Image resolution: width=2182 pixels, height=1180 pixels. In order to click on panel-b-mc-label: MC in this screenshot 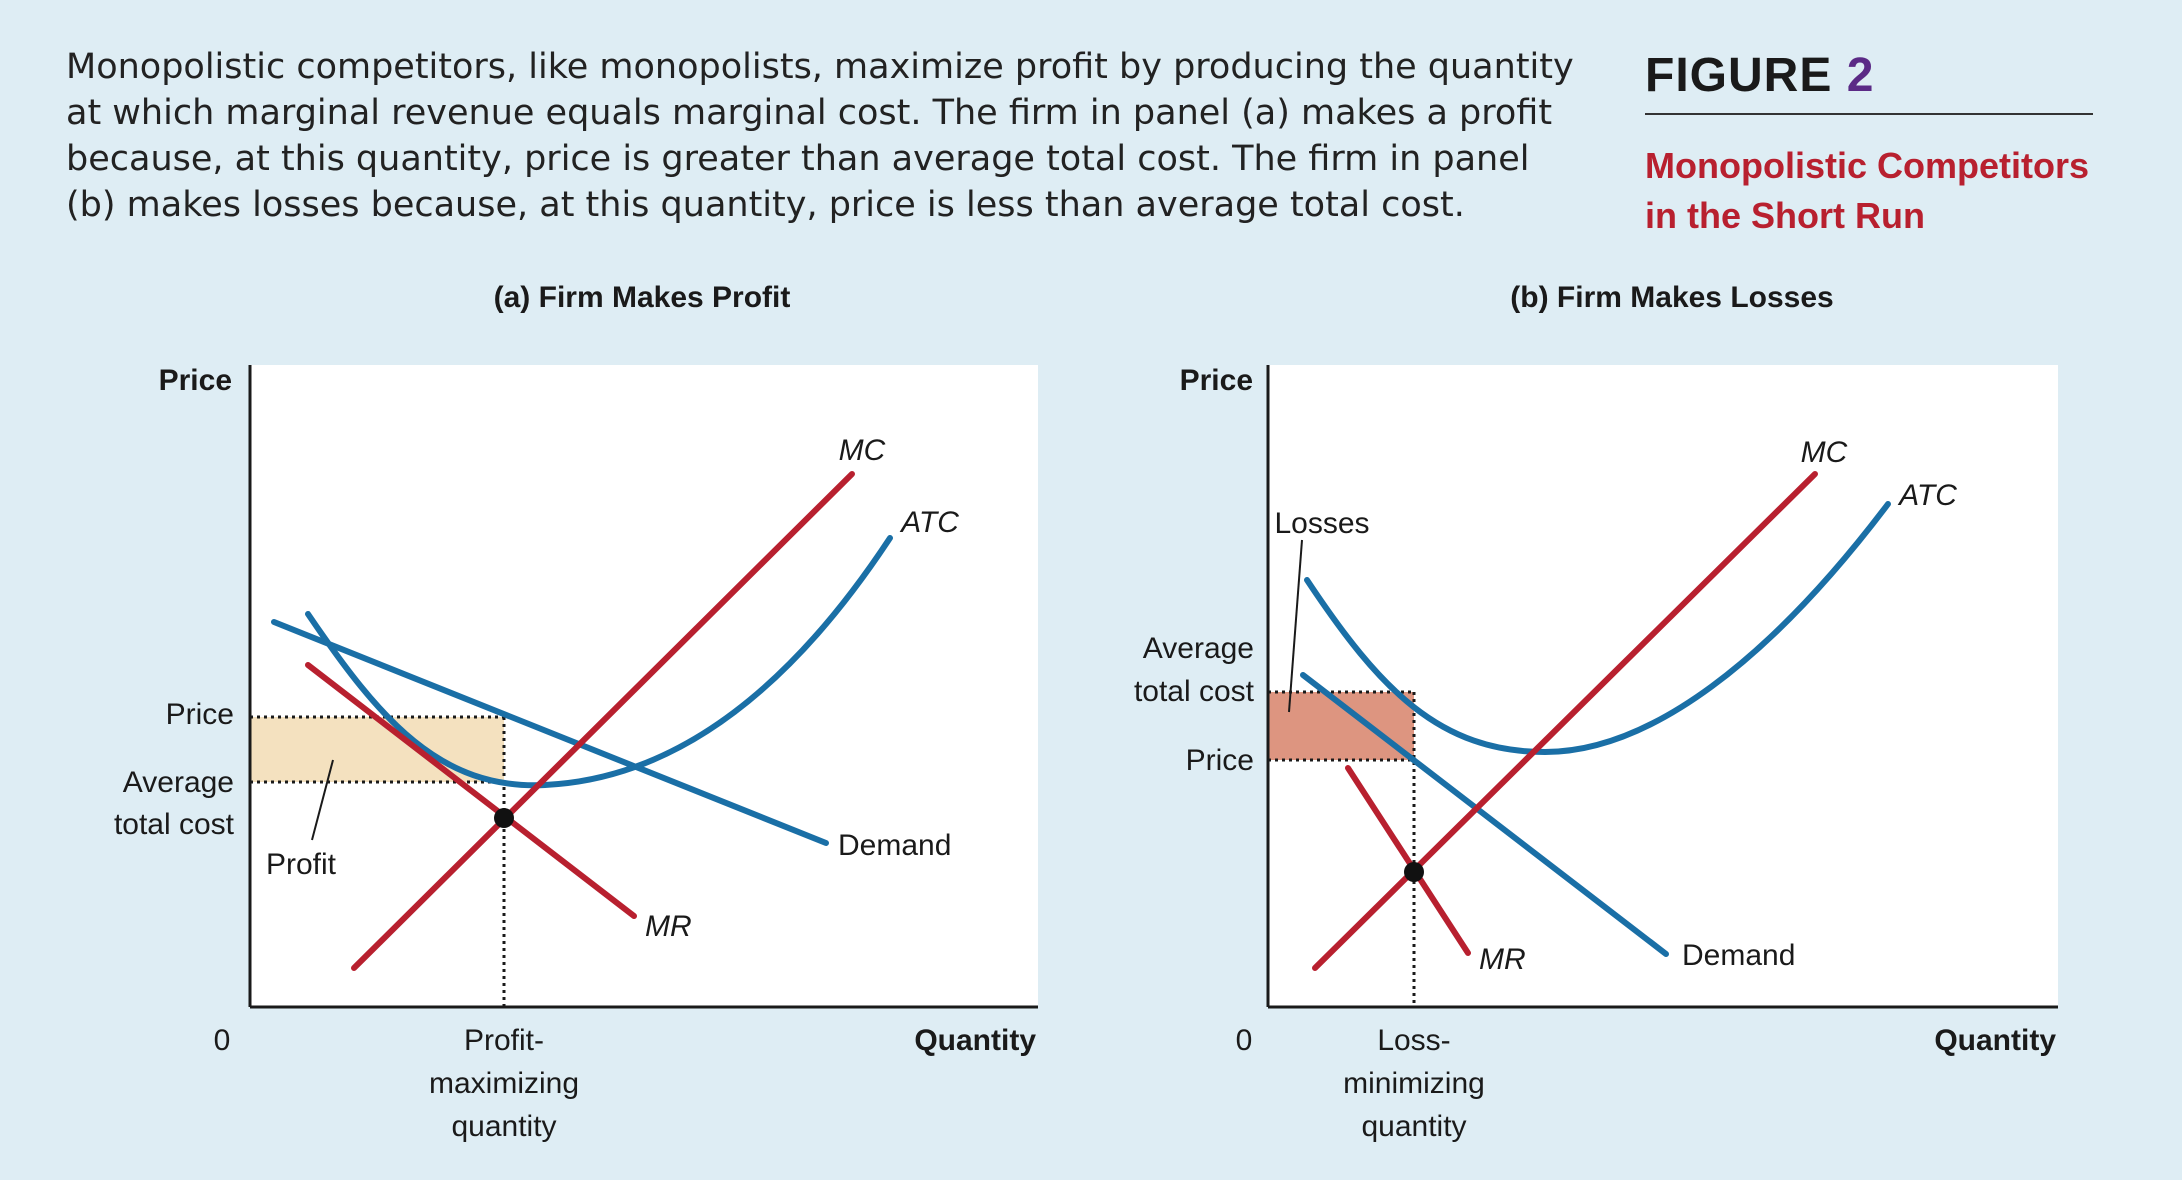, I will do `click(1824, 452)`.